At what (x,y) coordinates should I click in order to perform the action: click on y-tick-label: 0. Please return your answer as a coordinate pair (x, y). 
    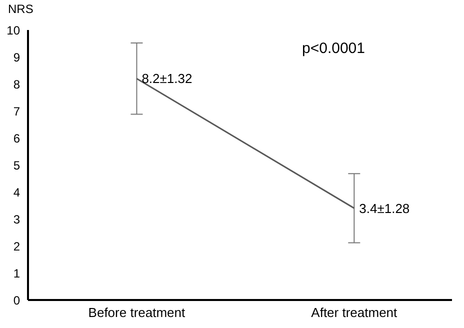
    Looking at the image, I should click on (16, 300).